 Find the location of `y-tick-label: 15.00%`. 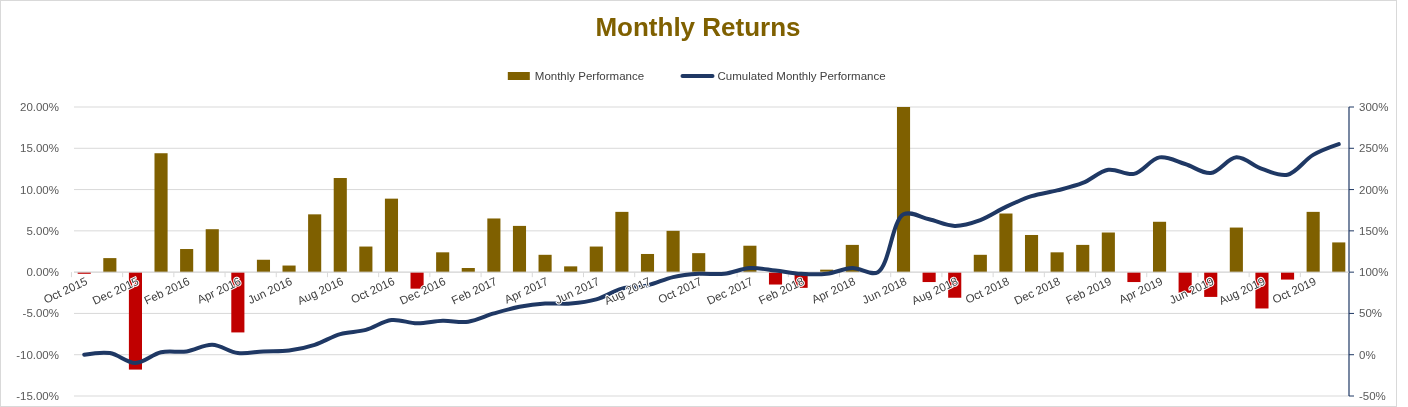

y-tick-label: 15.00% is located at coordinates (39, 148).